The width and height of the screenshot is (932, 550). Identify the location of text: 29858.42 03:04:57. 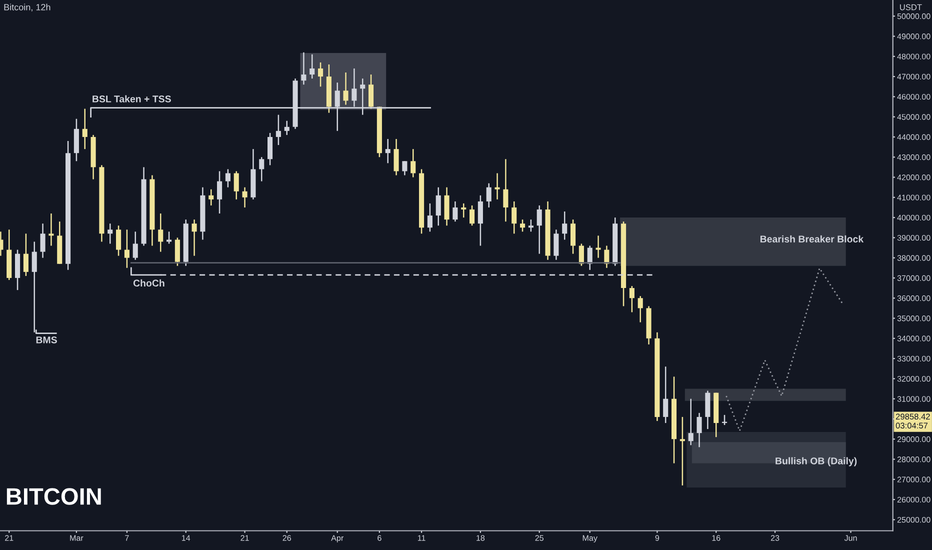
(913, 421).